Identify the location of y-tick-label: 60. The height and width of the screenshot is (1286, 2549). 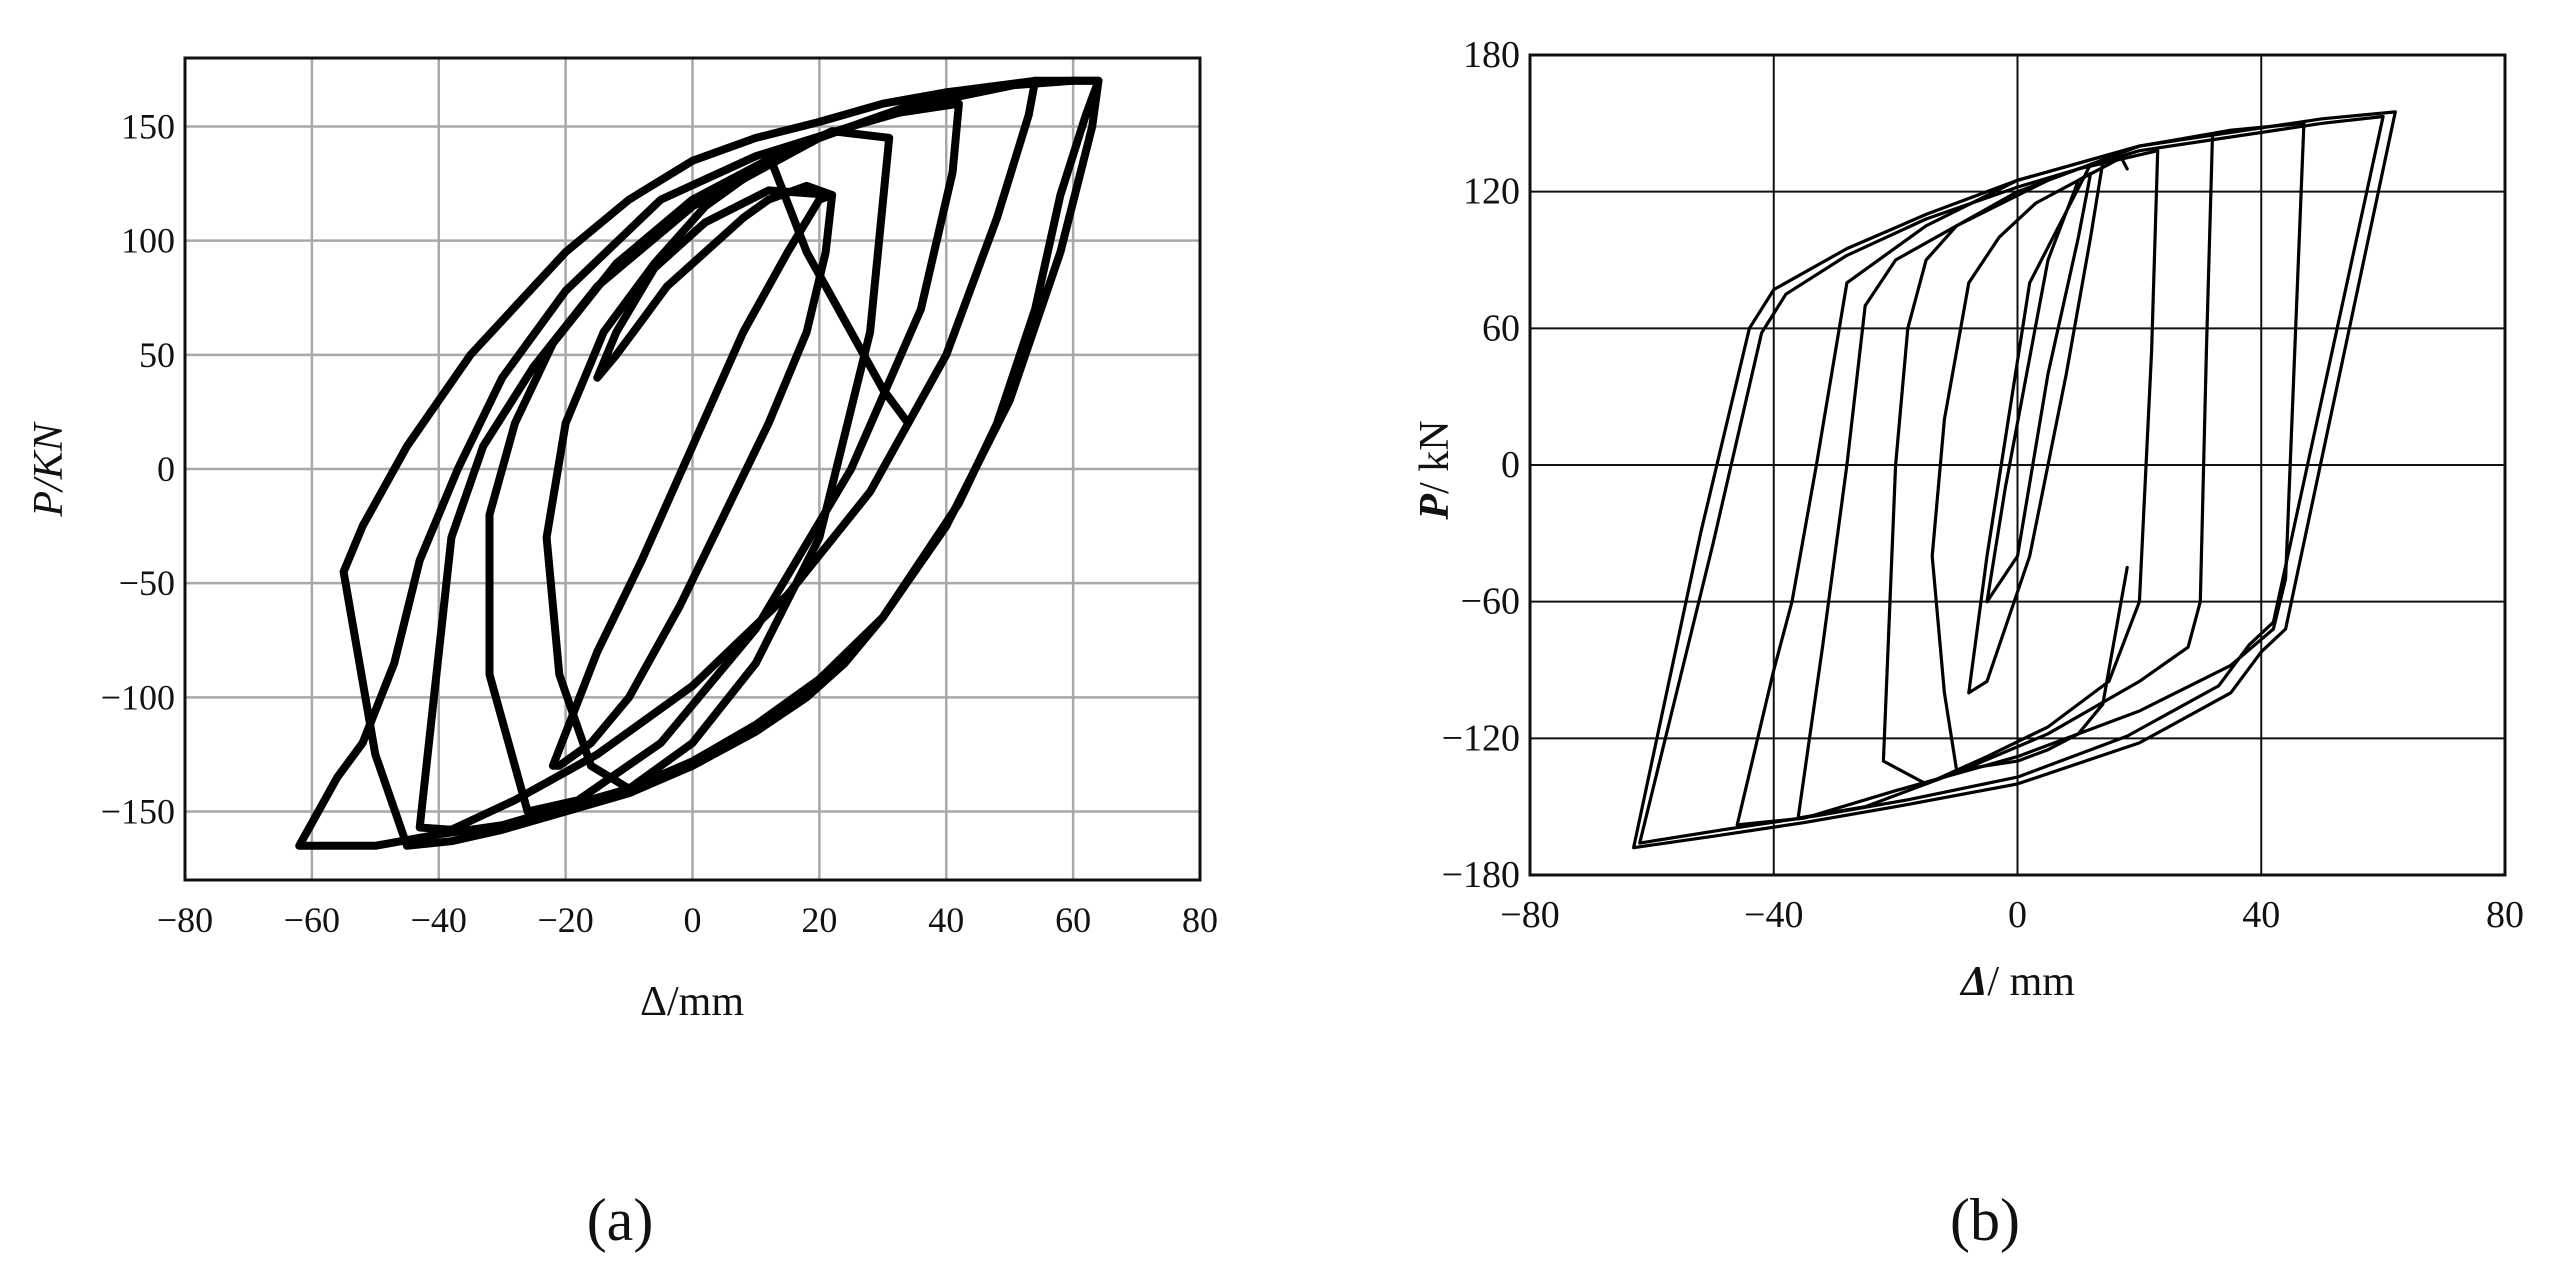
(1501, 328).